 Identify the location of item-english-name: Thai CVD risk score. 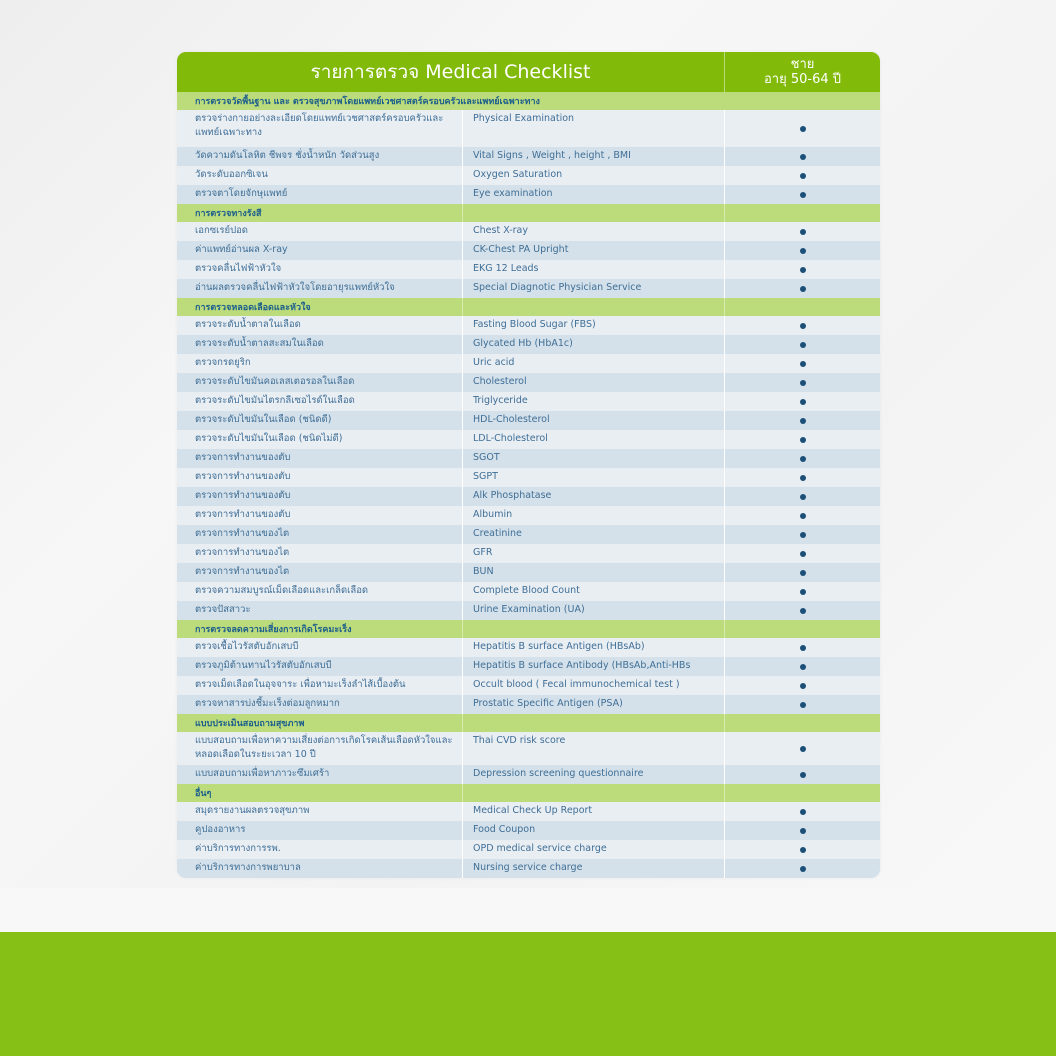
(593, 748).